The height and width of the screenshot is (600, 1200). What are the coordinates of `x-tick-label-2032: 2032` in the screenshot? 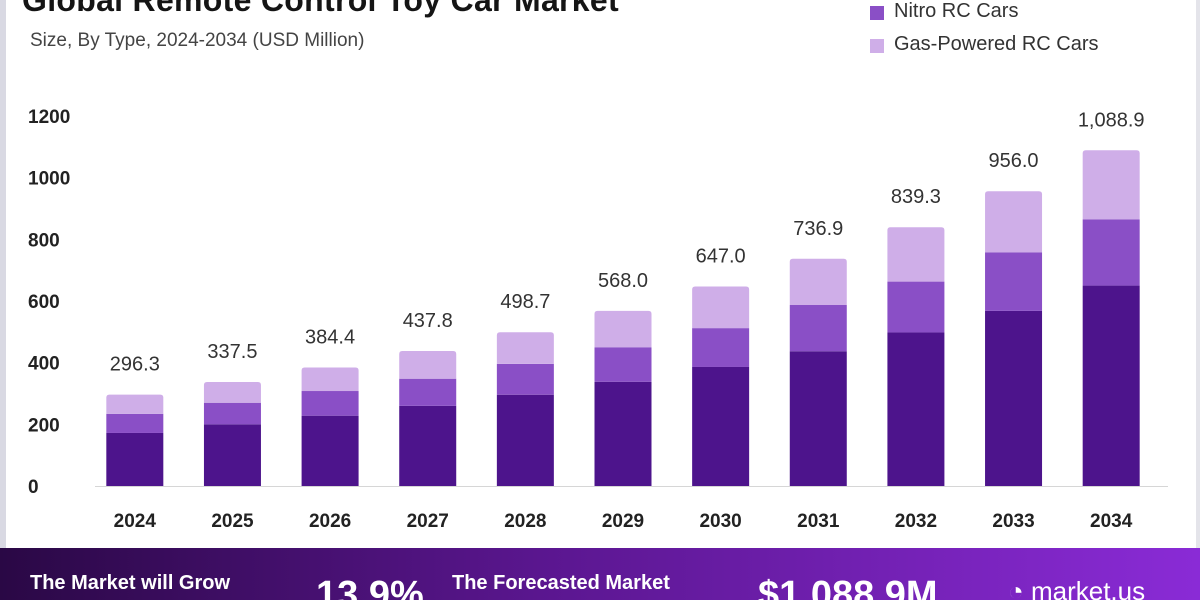 It's located at (916, 521).